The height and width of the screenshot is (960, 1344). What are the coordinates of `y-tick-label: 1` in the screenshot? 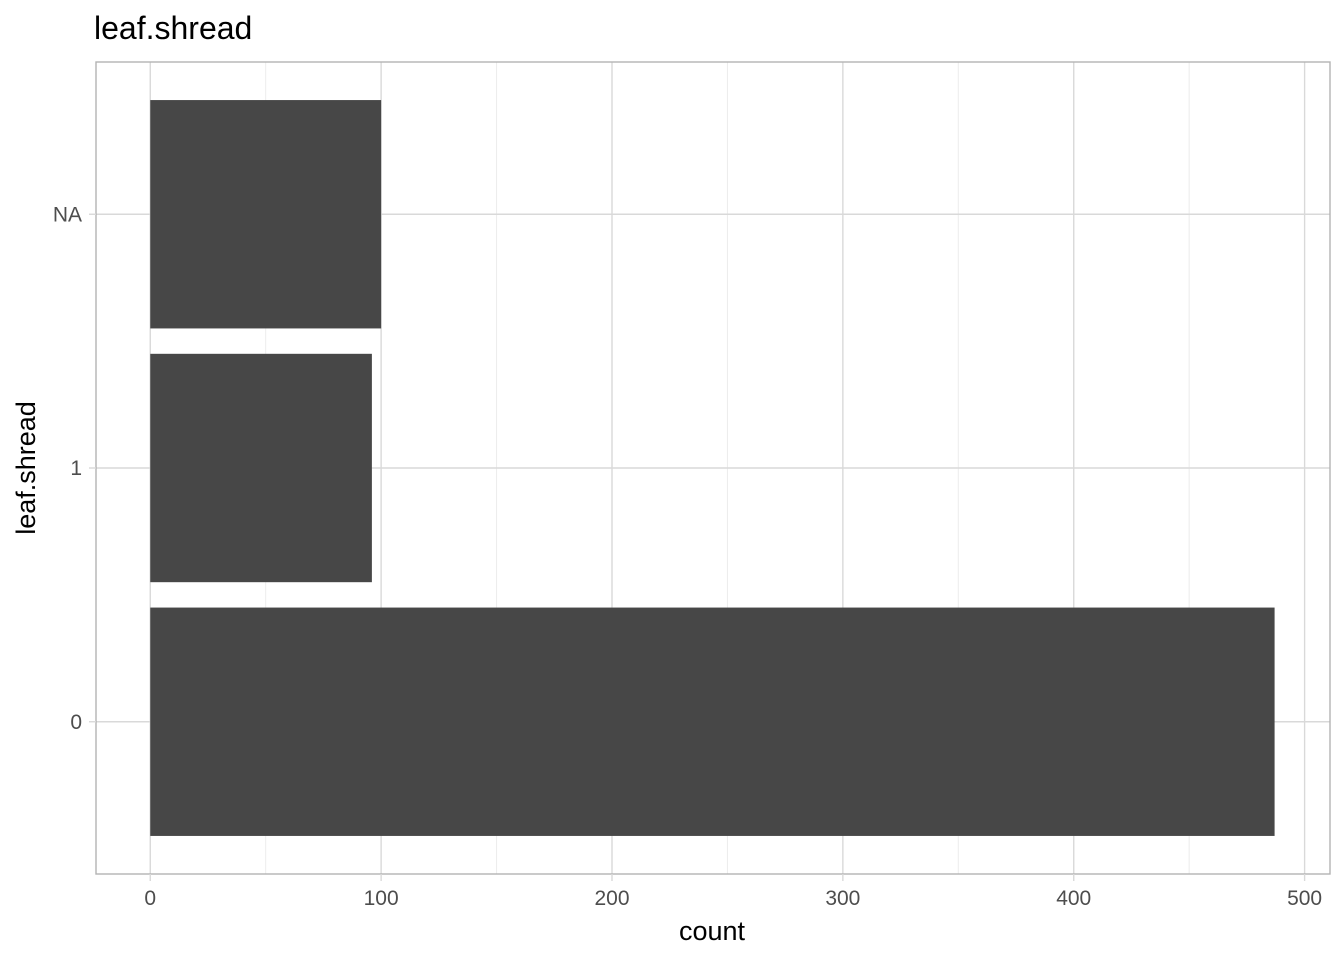 It's located at (76, 468).